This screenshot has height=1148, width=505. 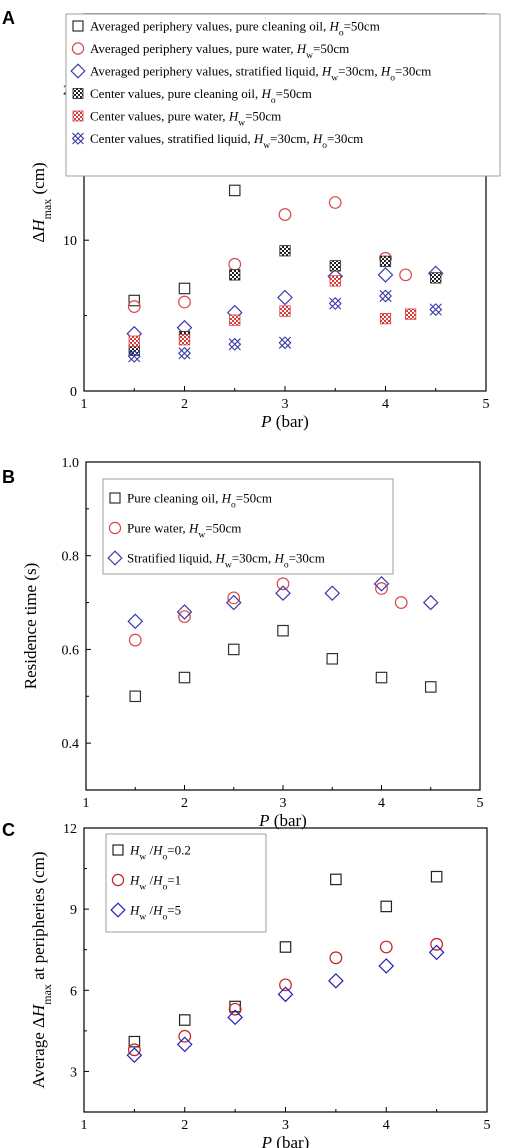 I want to click on legend-entry: Hw /Ho=5, so click(x=155, y=913).